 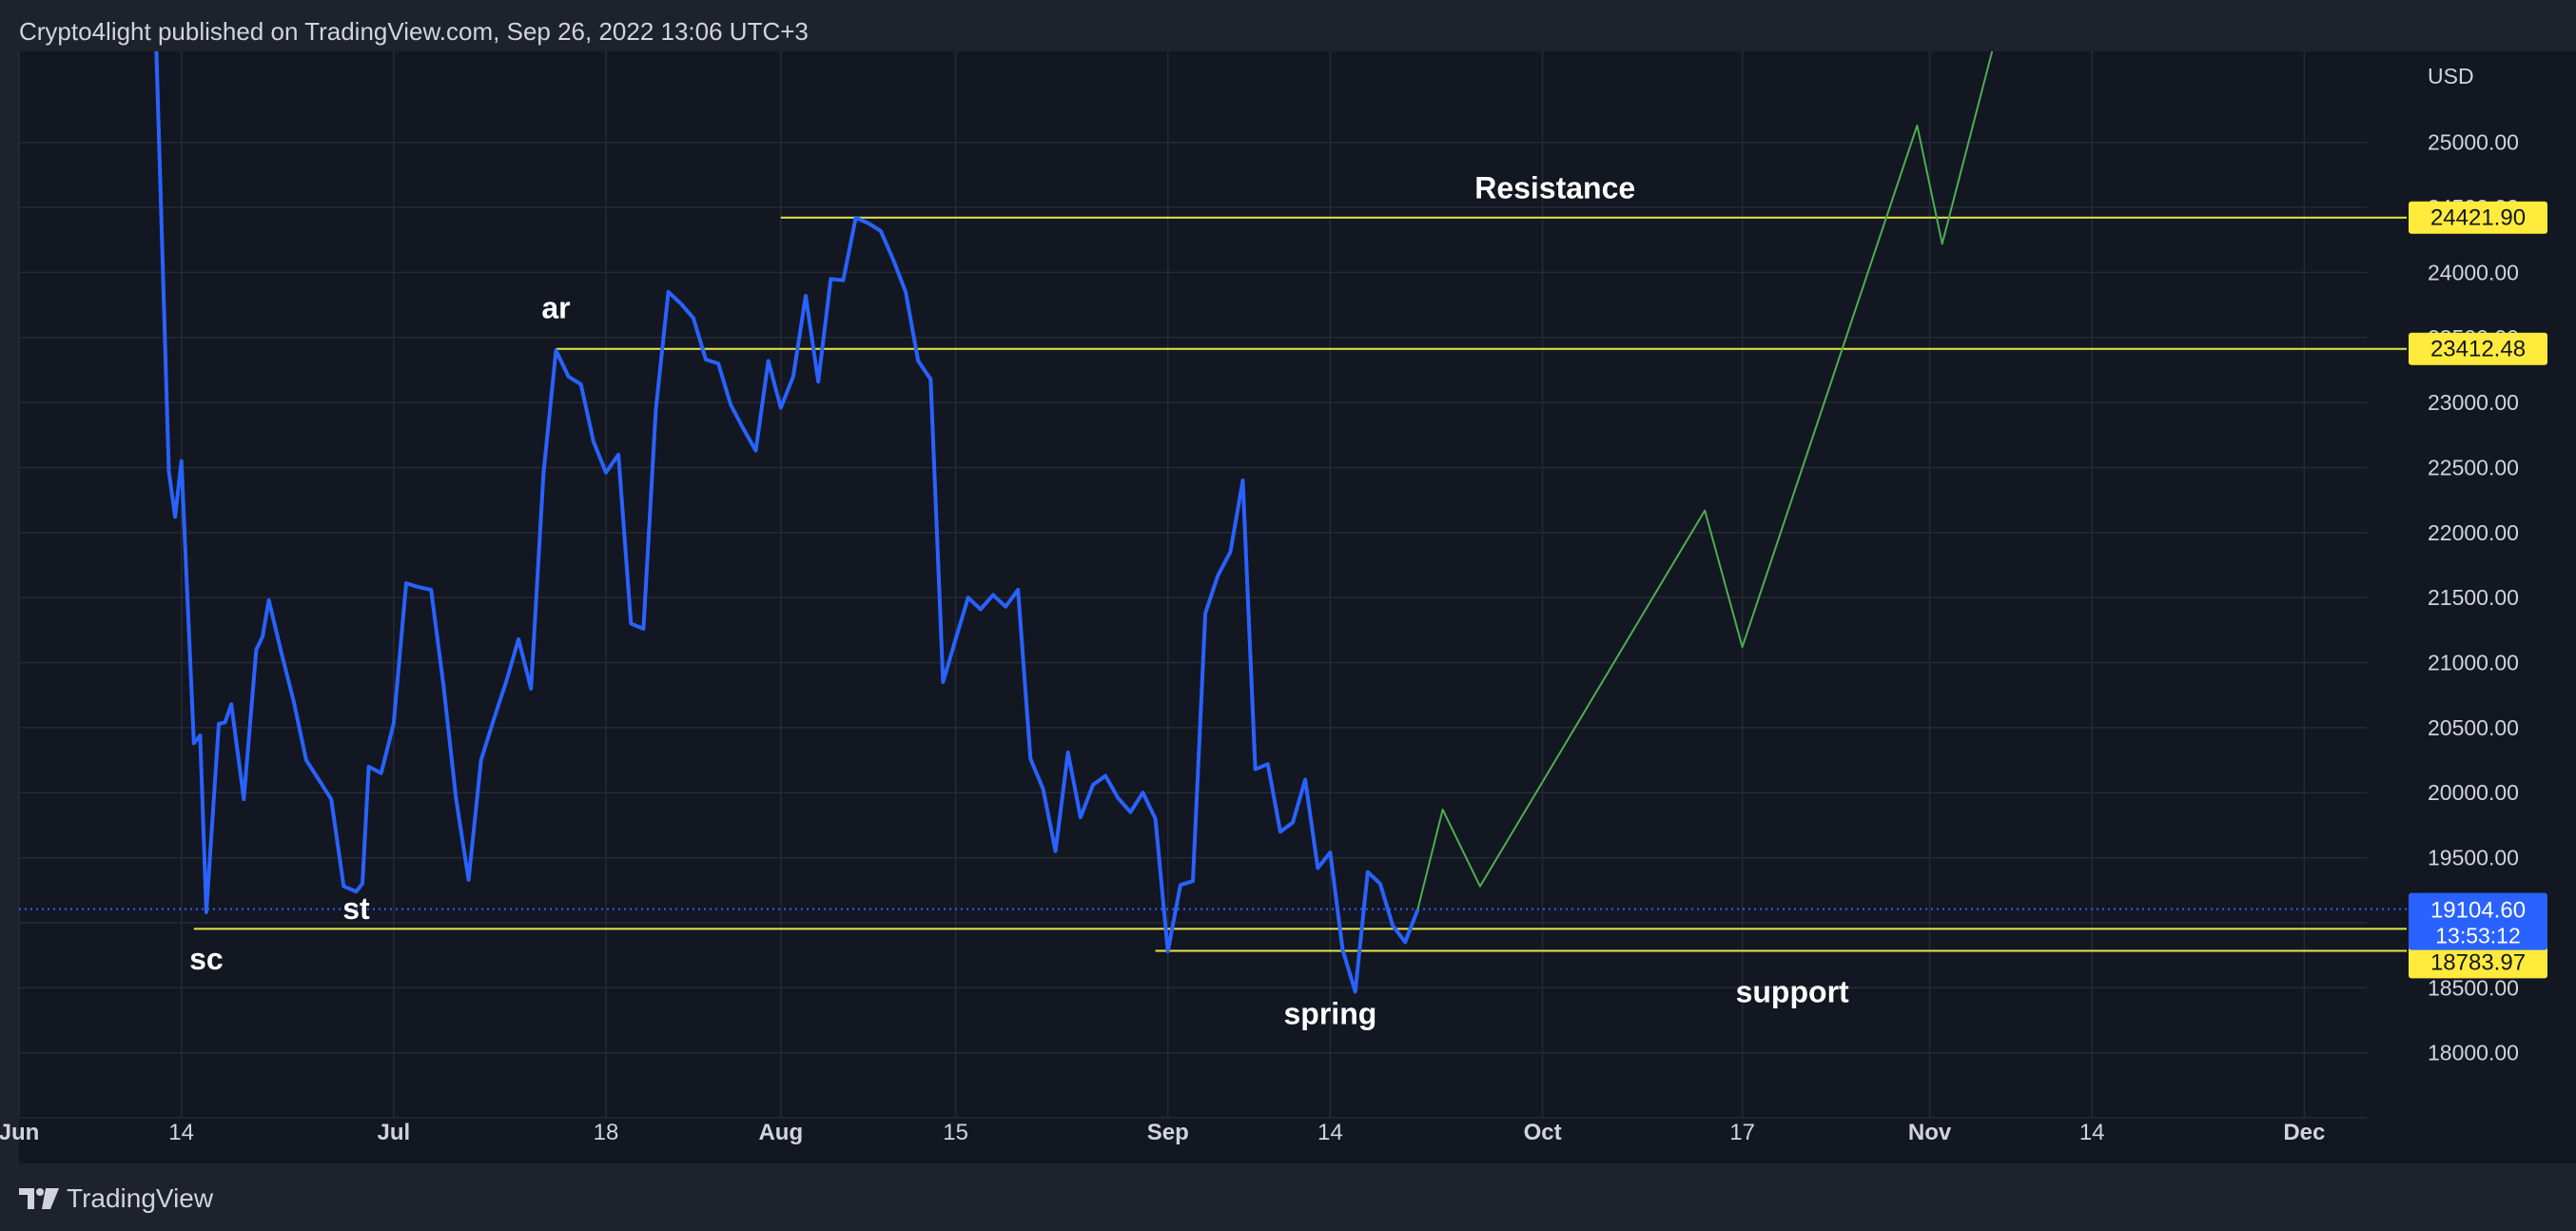 I want to click on x-tick-label: 15, so click(x=956, y=1132).